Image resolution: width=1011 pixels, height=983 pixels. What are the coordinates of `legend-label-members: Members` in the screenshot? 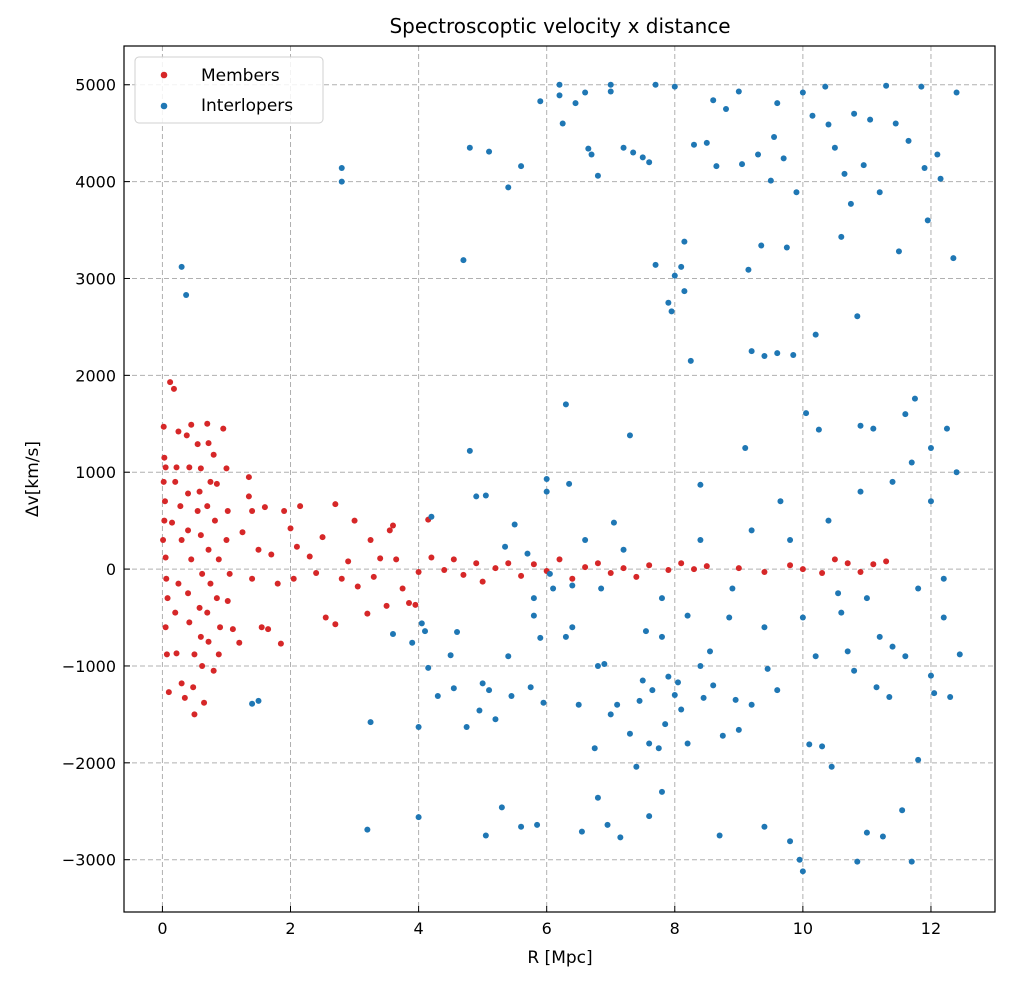 It's located at (240, 76).